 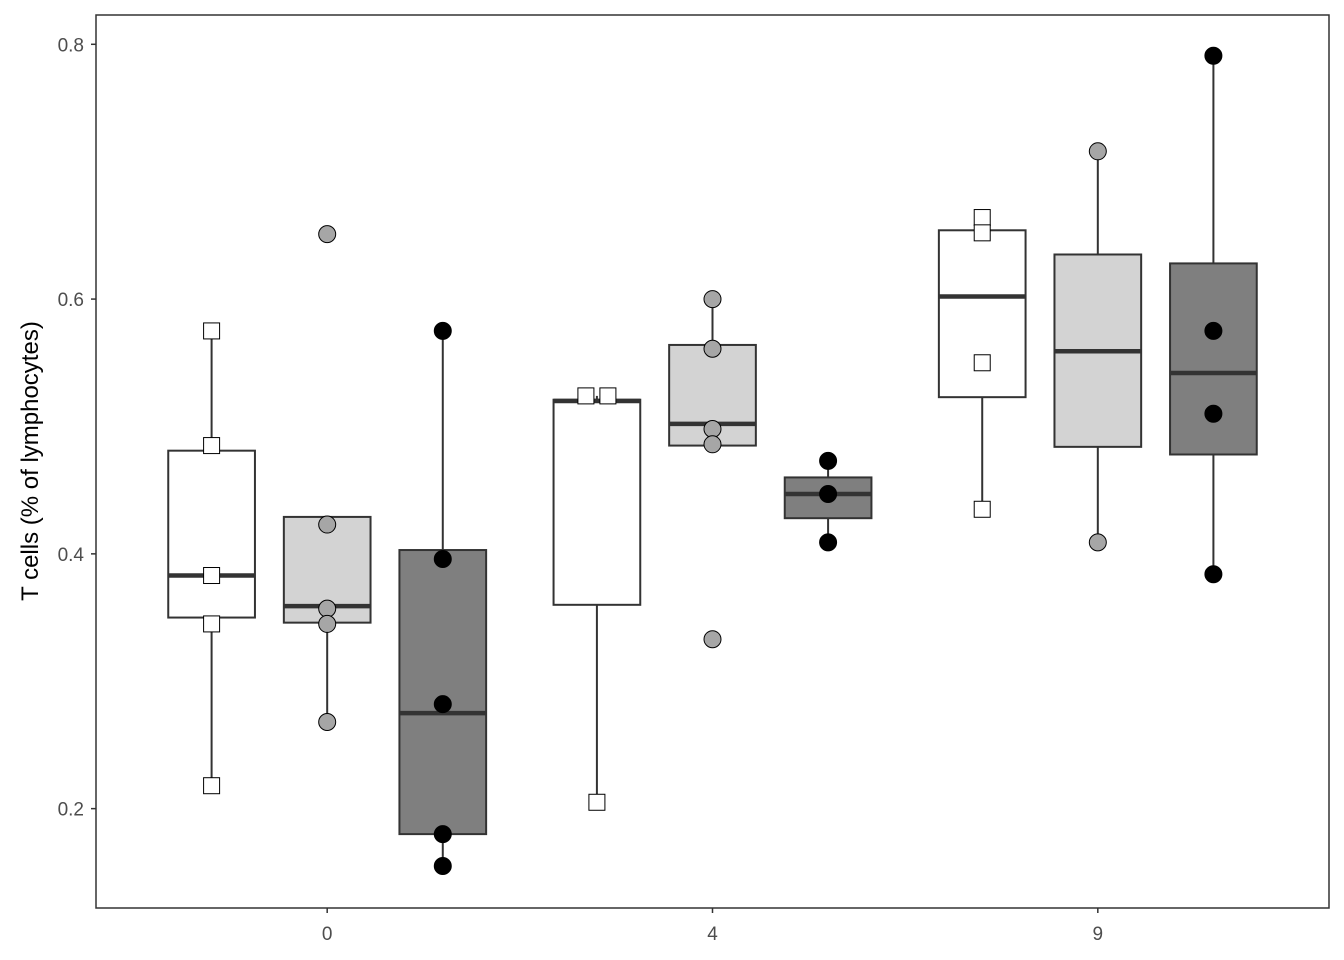 I want to click on x-tick-label: 4, so click(x=712, y=934).